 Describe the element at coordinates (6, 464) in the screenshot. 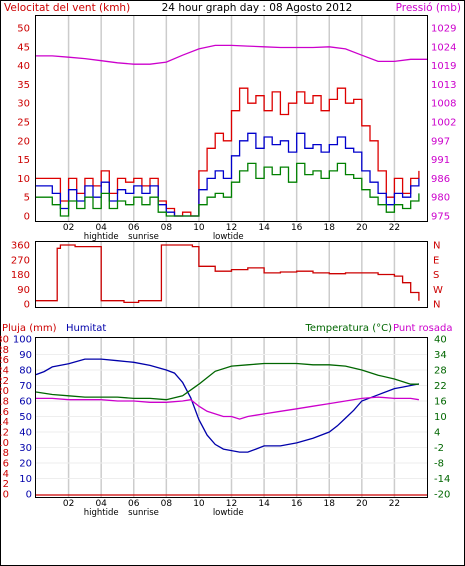

I see `rain-y-tick: 6` at that location.